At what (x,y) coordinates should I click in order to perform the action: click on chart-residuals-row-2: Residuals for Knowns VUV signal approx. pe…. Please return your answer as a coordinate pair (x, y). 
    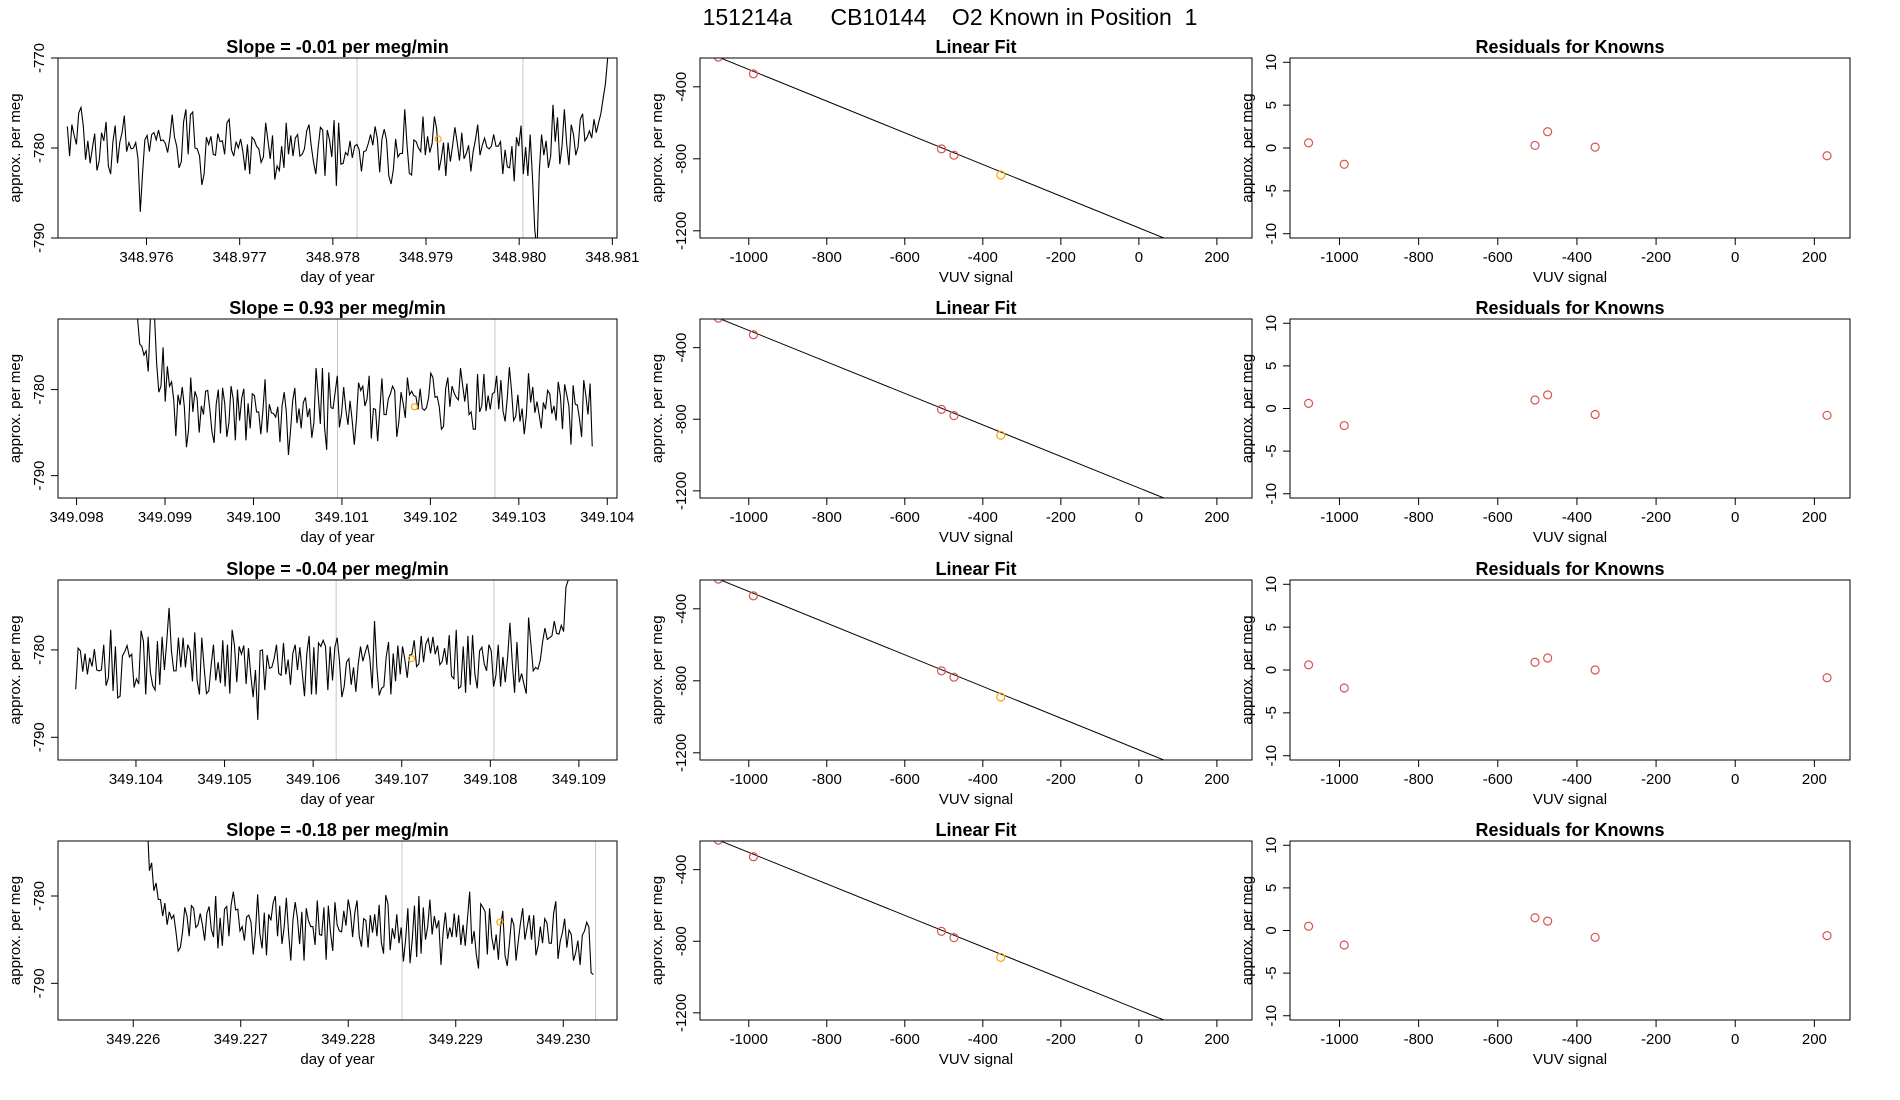
    Looking at the image, I should click on (1545, 422).